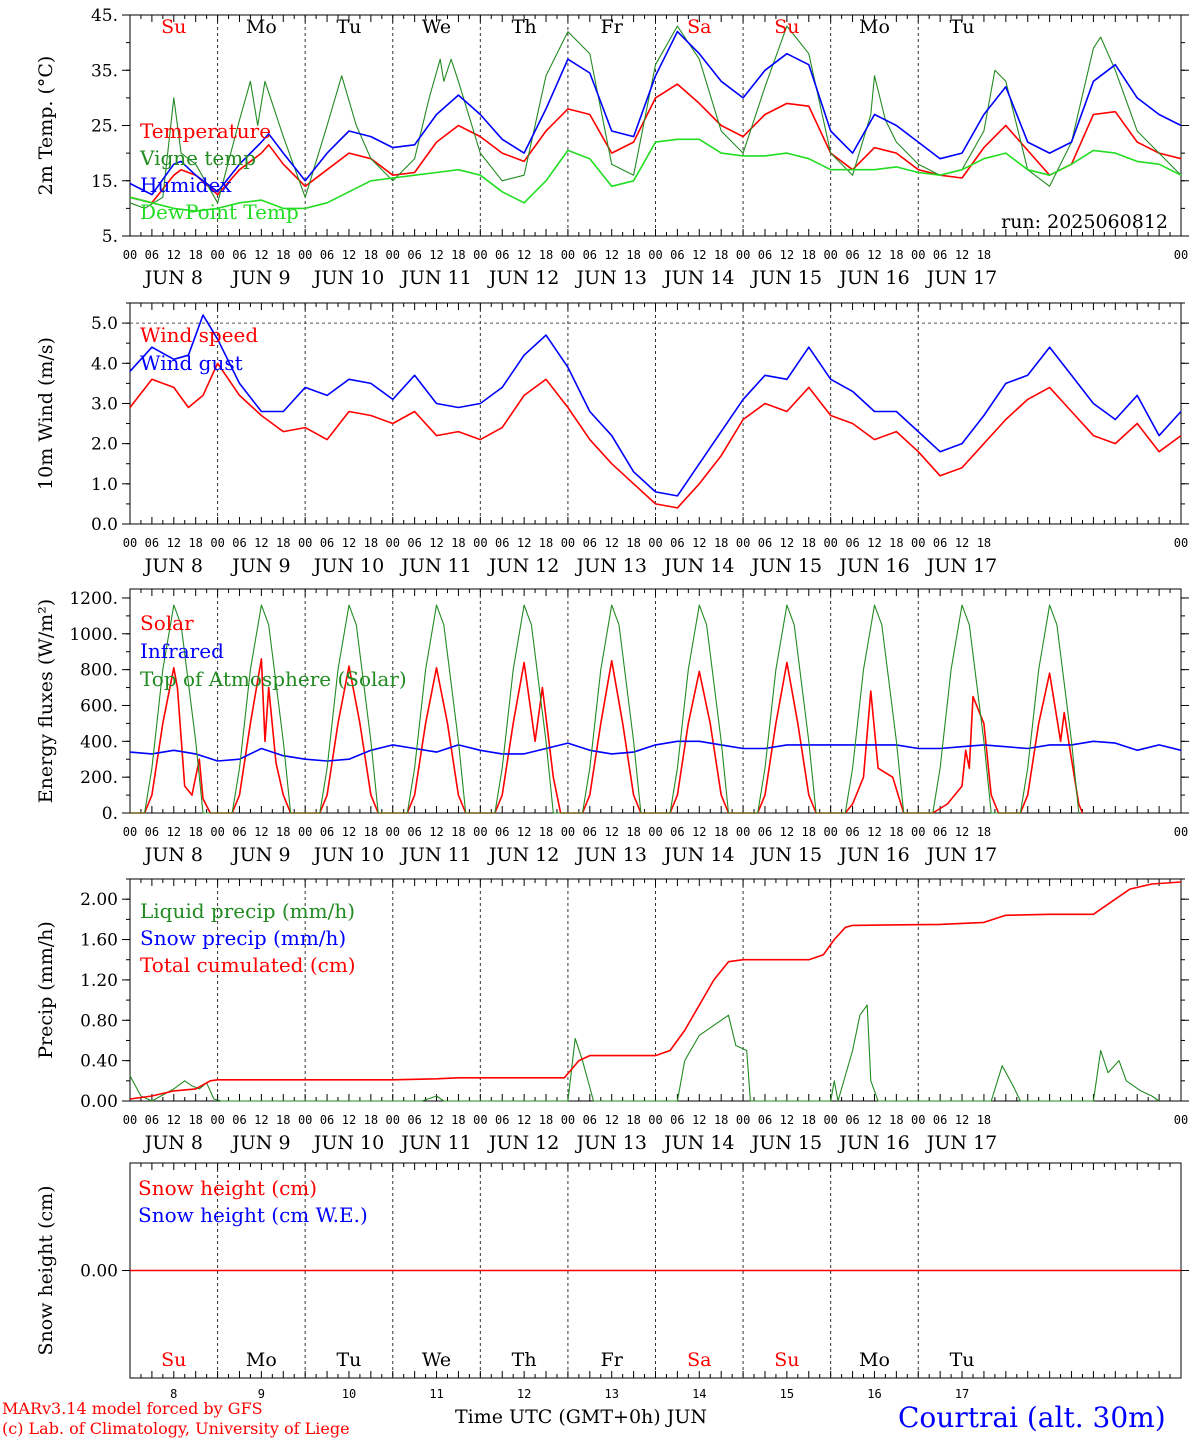  Describe the element at coordinates (46, 701) in the screenshot. I see `energy-y-axis-title: Energy fluxes (W/m²)` at that location.